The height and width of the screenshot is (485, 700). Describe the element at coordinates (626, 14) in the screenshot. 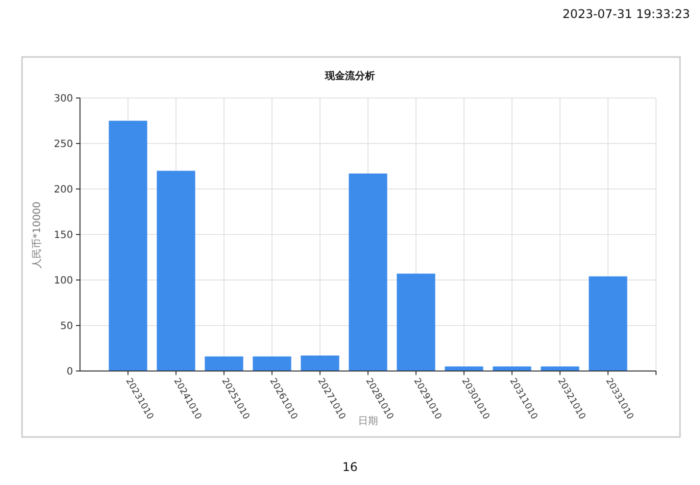

I see `text: 2023-07-31 19:33:23` at that location.